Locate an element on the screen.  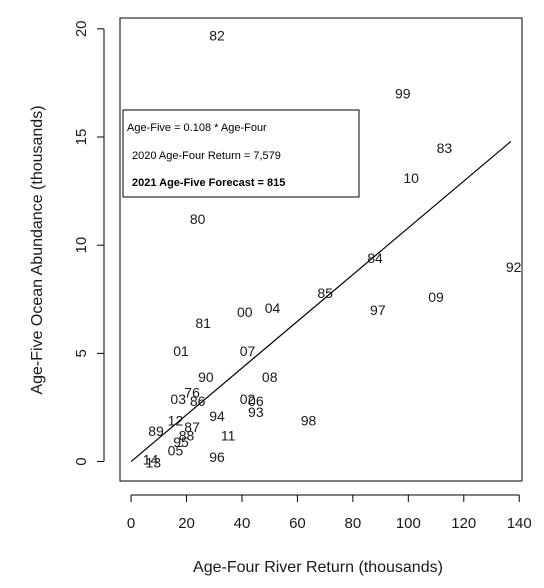
data-point: 97 is located at coordinates (378, 310).